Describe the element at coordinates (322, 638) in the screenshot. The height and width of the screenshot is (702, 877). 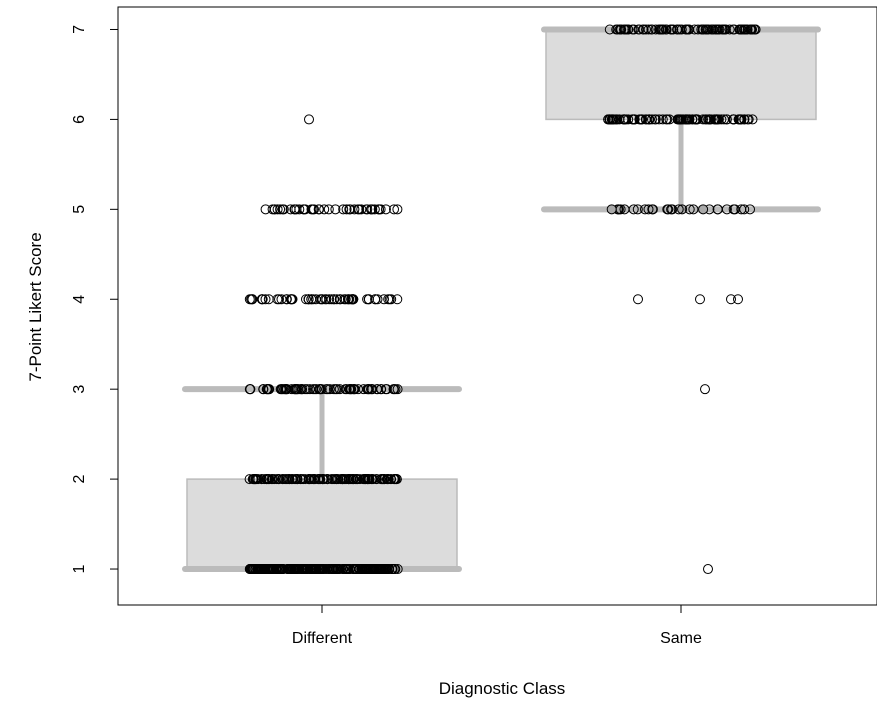
I see `x-tick-label: Different` at that location.